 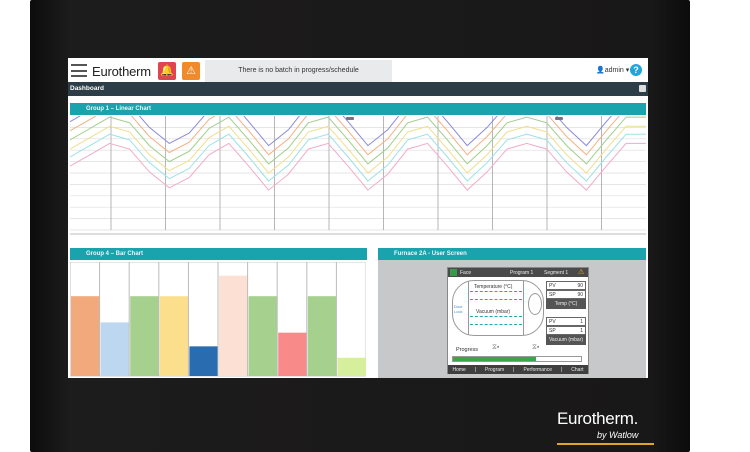 What do you see at coordinates (618, 435) in the screenshot?
I see `brand-subtitle: by Watlow` at bounding box center [618, 435].